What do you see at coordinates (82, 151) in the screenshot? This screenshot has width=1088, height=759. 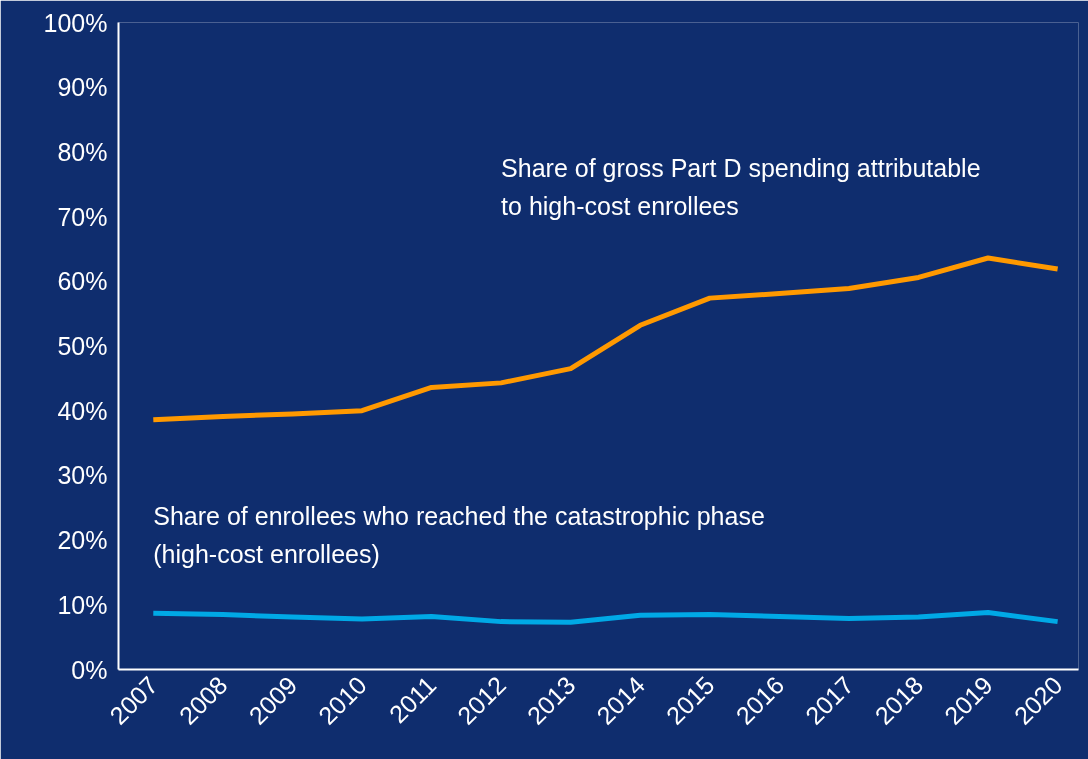 I see `y-tick-label: 80%` at bounding box center [82, 151].